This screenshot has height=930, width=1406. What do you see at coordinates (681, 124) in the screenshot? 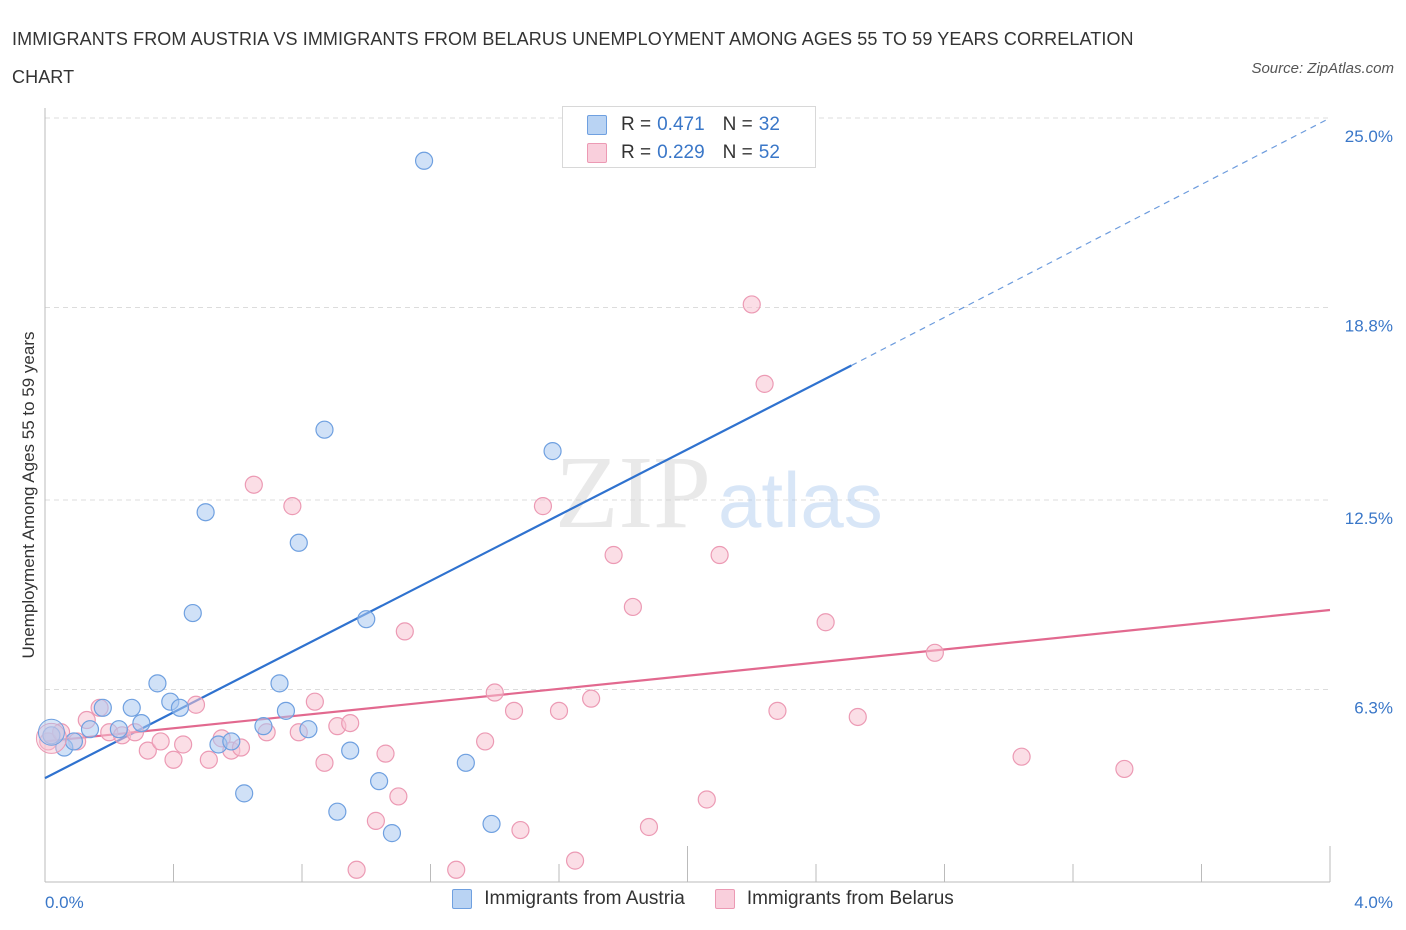
I see `austria-r-value: 0.471` at bounding box center [681, 124].